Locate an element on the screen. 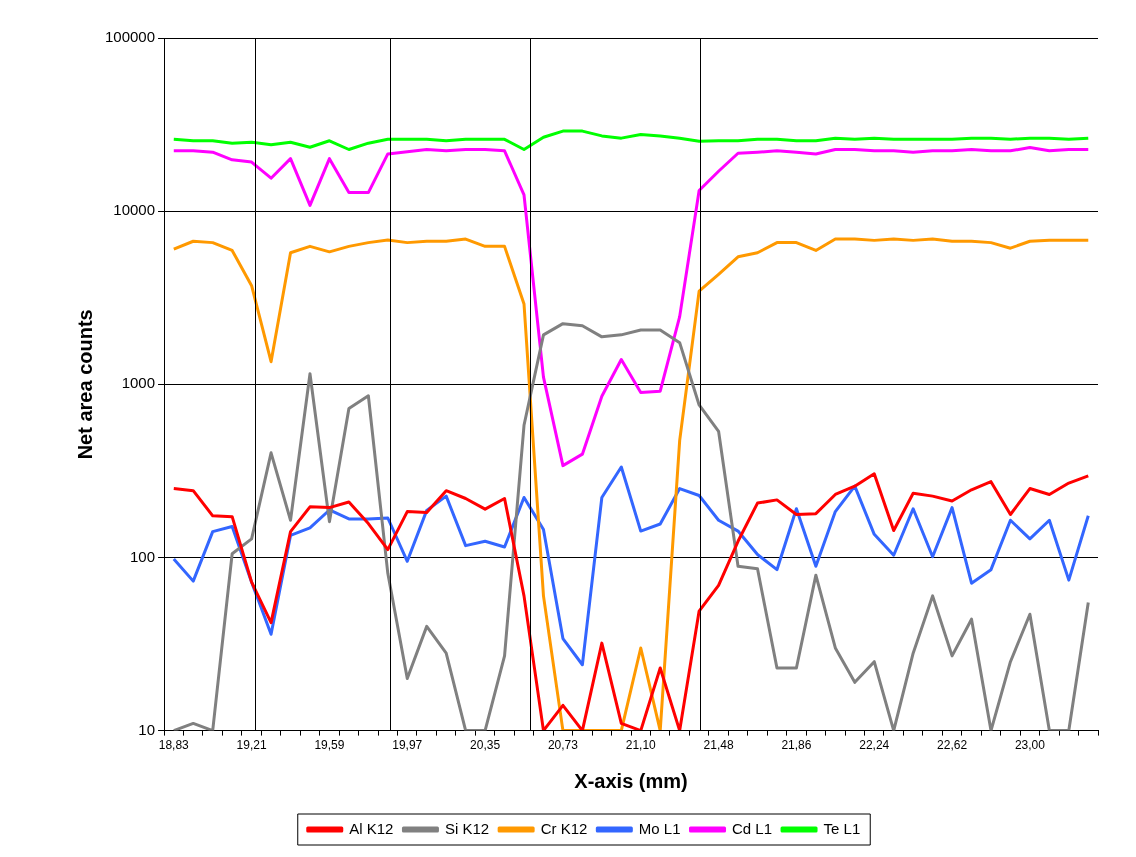  x-tick-label: 19,97 is located at coordinates (407, 745).